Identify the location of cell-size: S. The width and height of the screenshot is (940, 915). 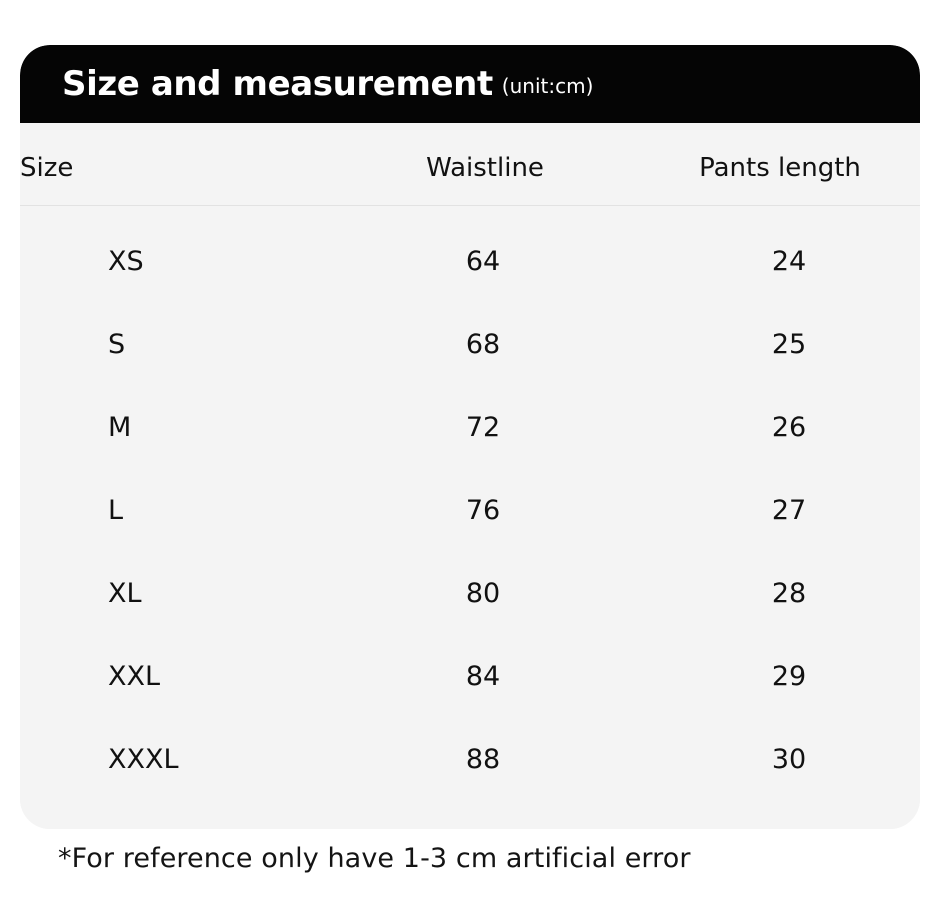
(117, 344).